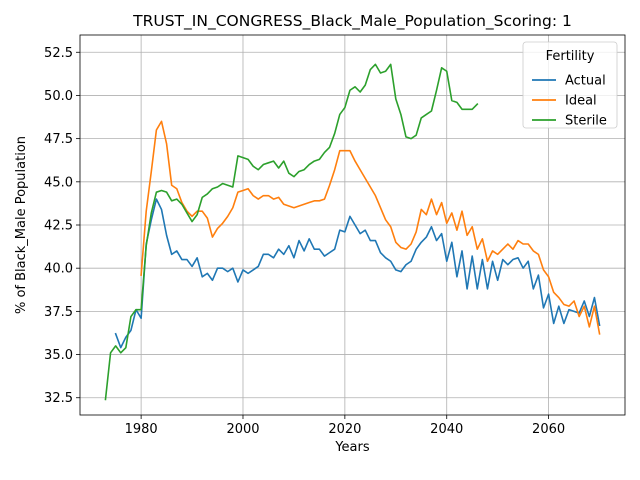 This screenshot has width=640, height=480. Describe the element at coordinates (58, 226) in the screenshot. I see `y-tick-label: 42.5` at that location.